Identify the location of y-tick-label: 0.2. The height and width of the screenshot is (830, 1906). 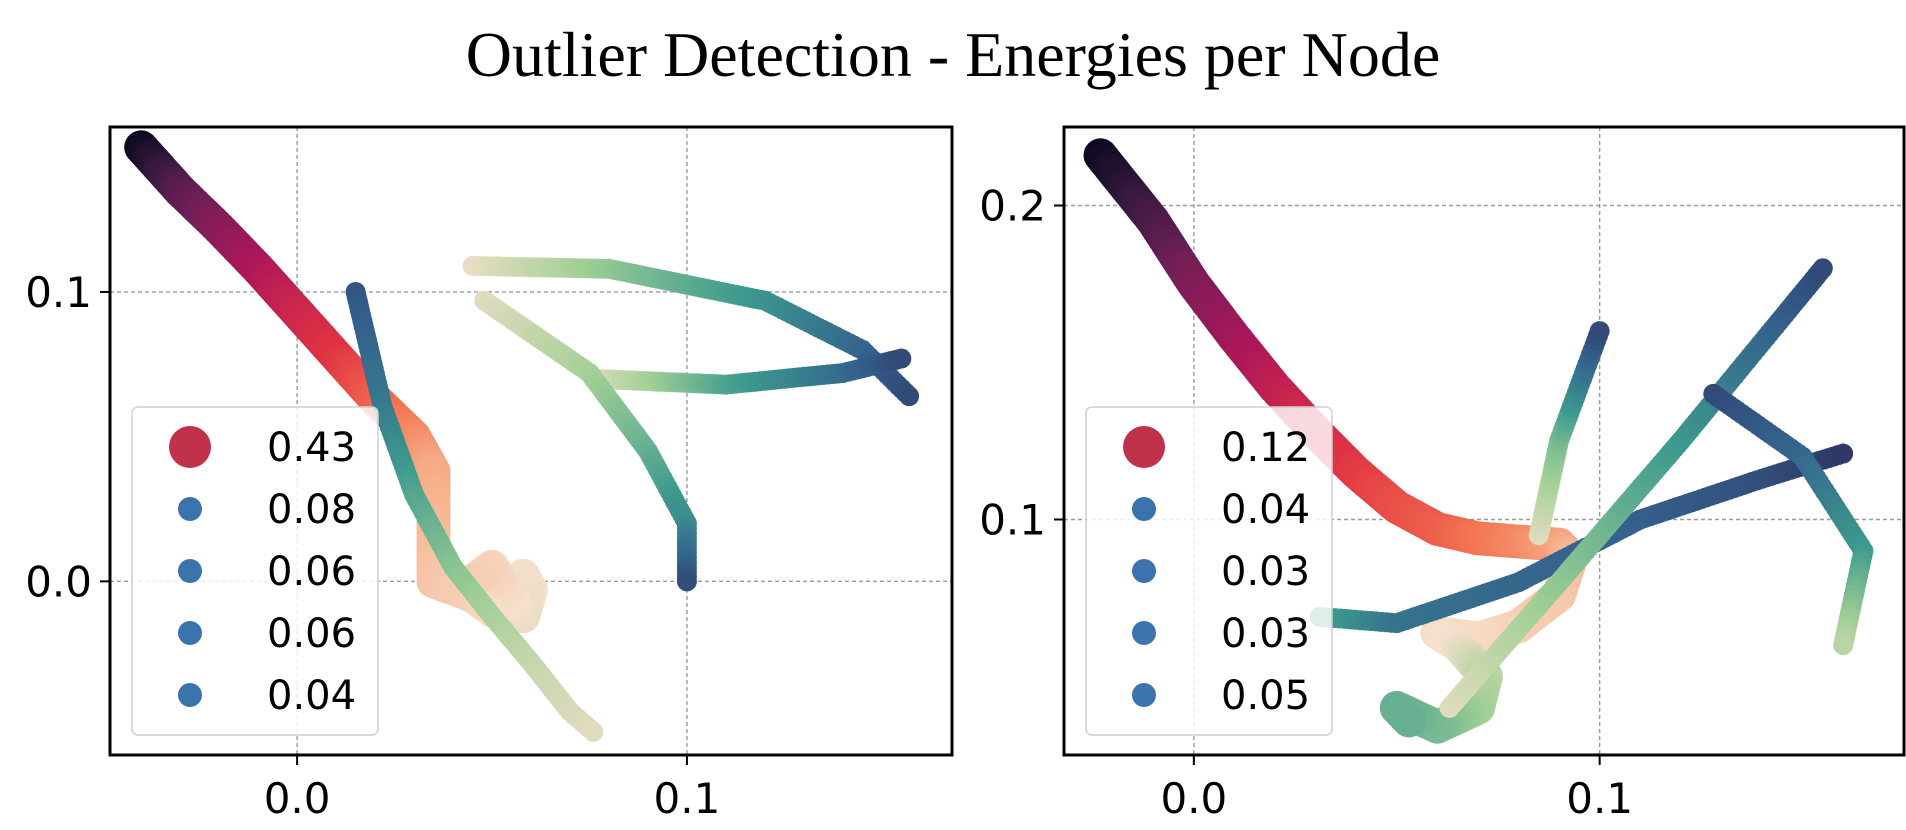
(1012, 206).